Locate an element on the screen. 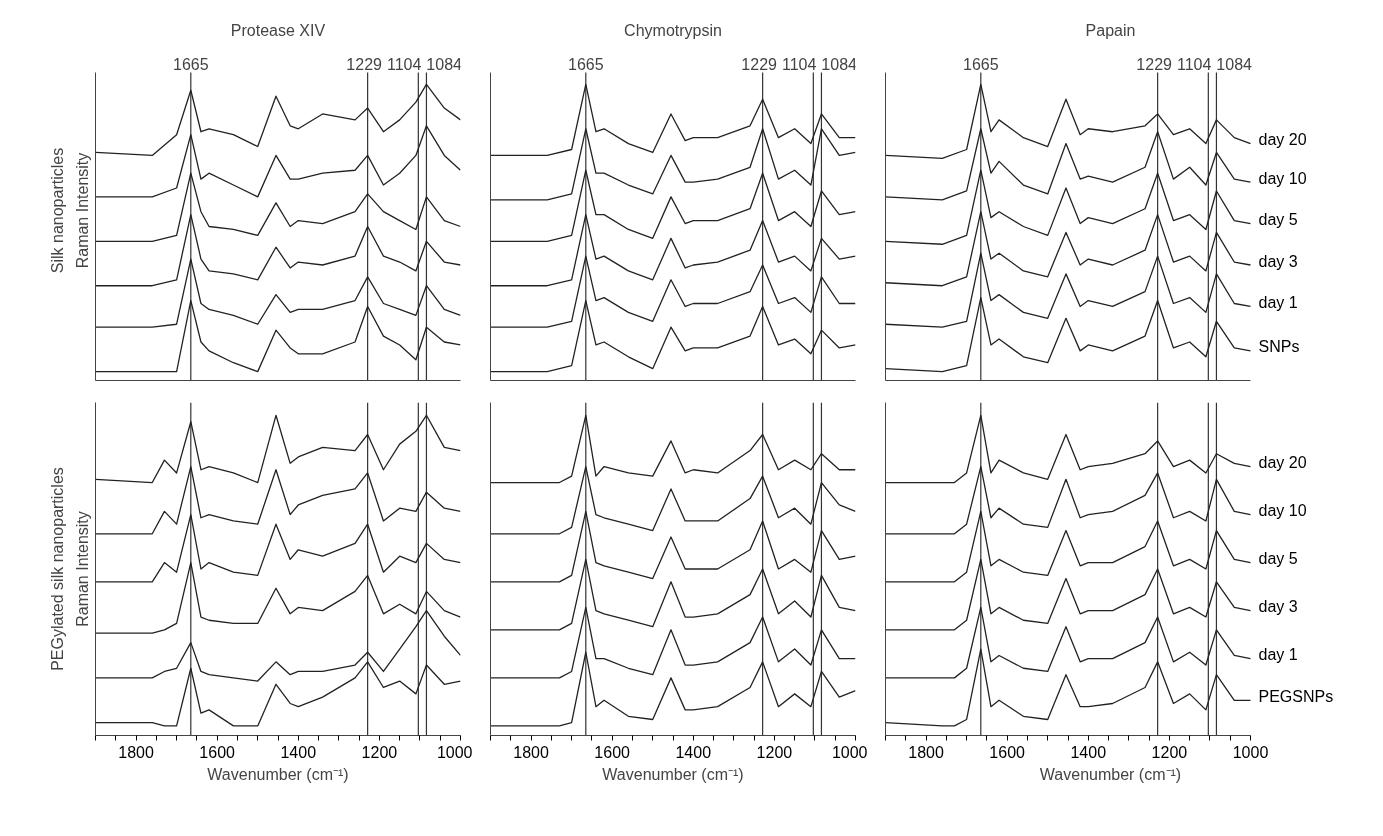 The image size is (1383, 836). text: PEGylated silk nanoparticles is located at coordinates (57, 569).